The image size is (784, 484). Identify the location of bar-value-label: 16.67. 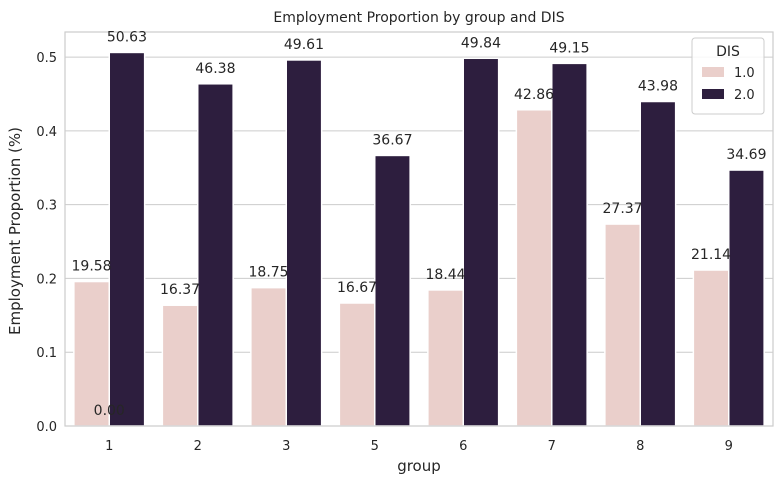
(357, 288).